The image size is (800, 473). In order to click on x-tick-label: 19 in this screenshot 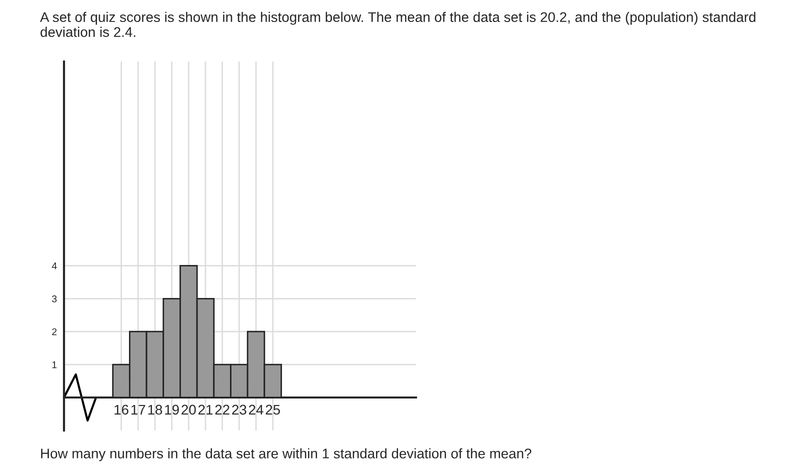, I will do `click(172, 409)`.